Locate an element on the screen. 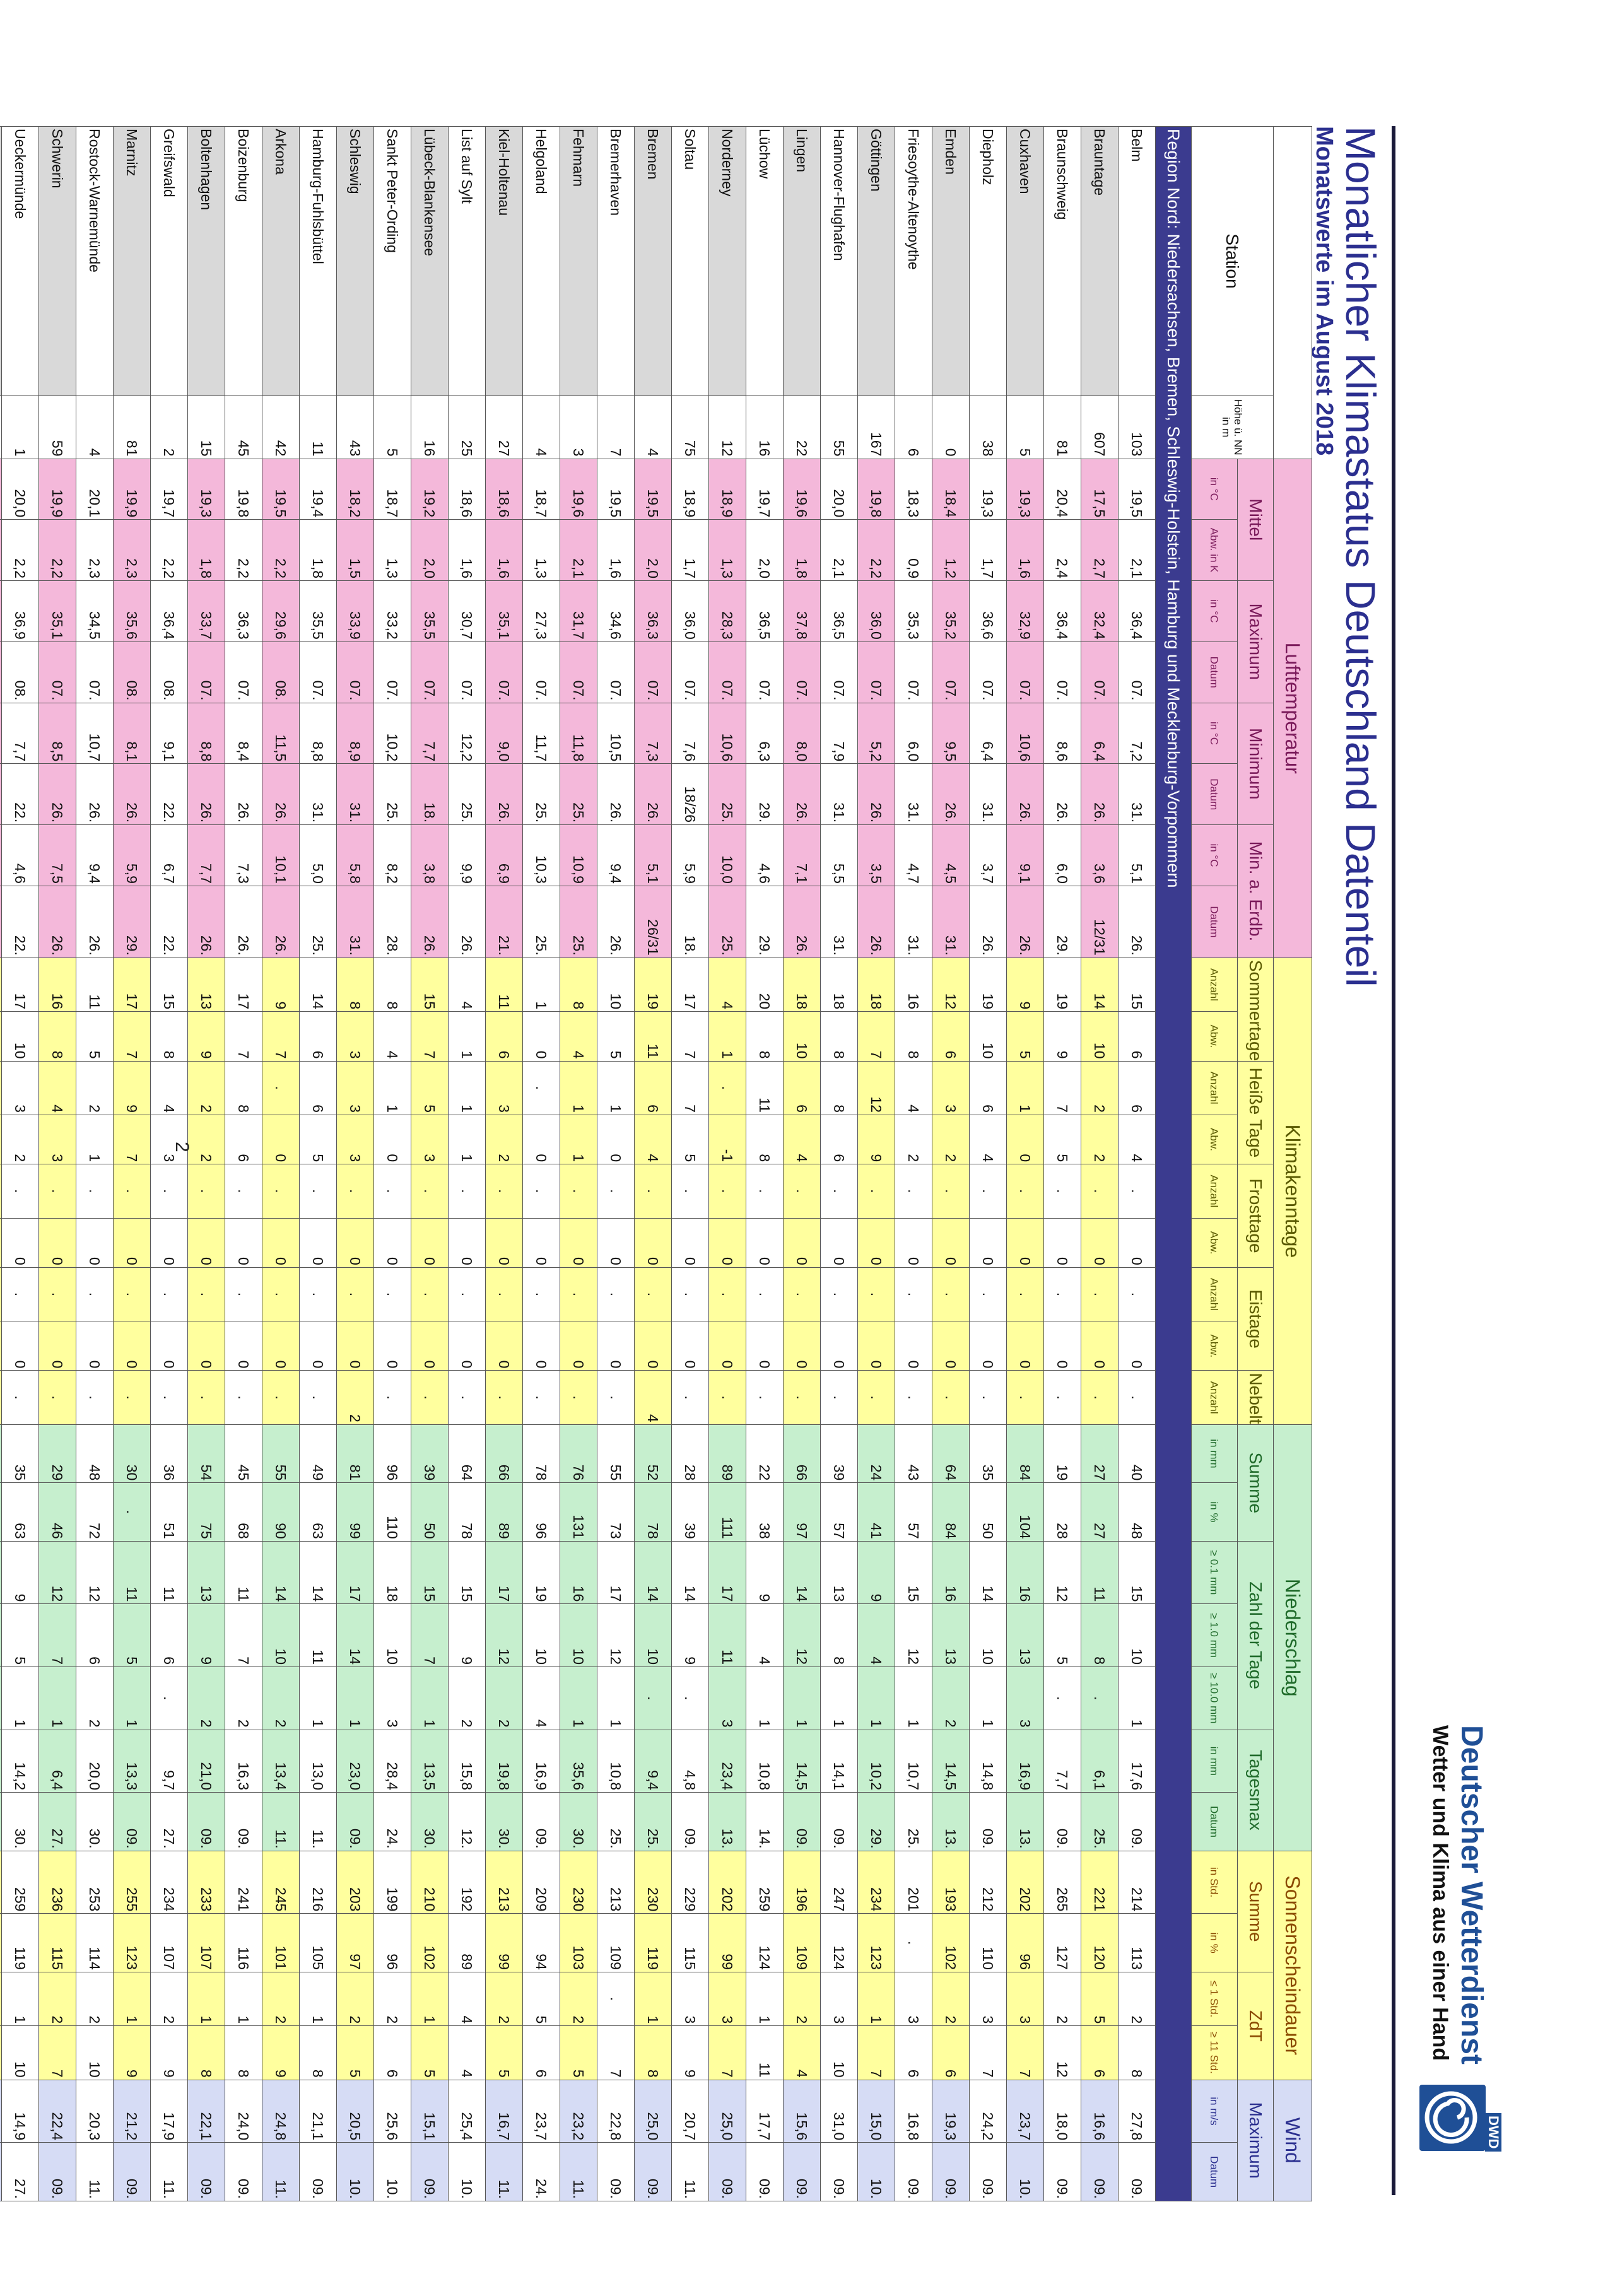 The height and width of the screenshot is (2296, 1615). data-cell: 9 is located at coordinates (876, 1572).